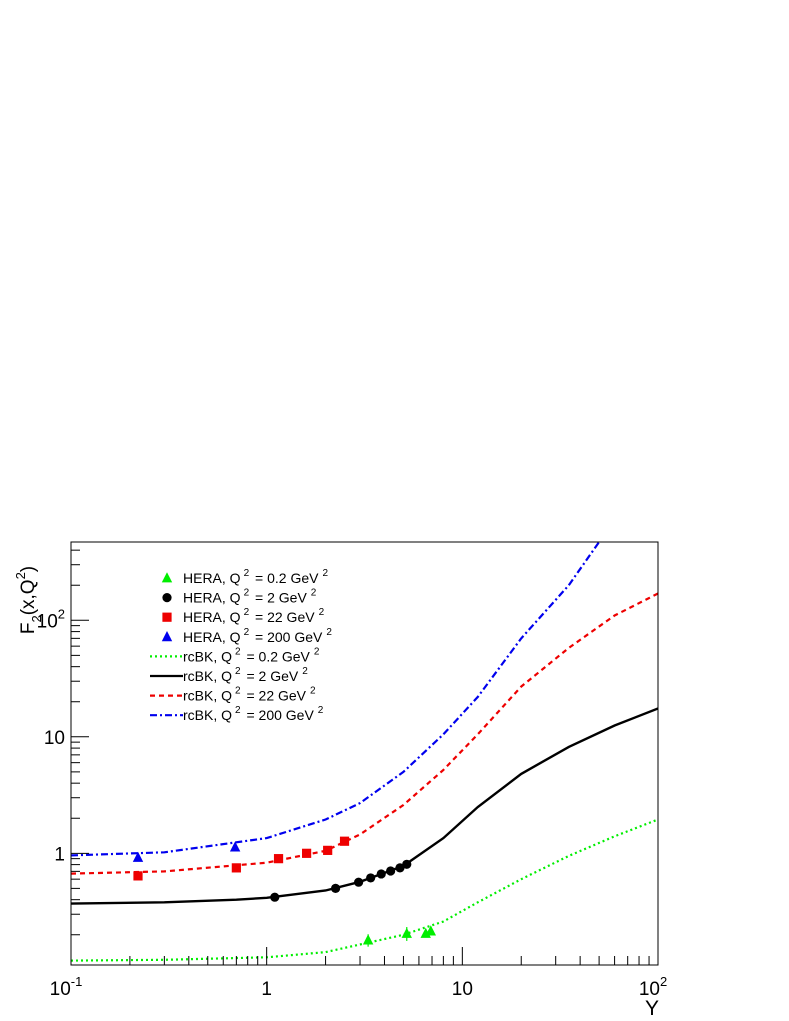  I want to click on y-label-main: F, so click(28, 629).